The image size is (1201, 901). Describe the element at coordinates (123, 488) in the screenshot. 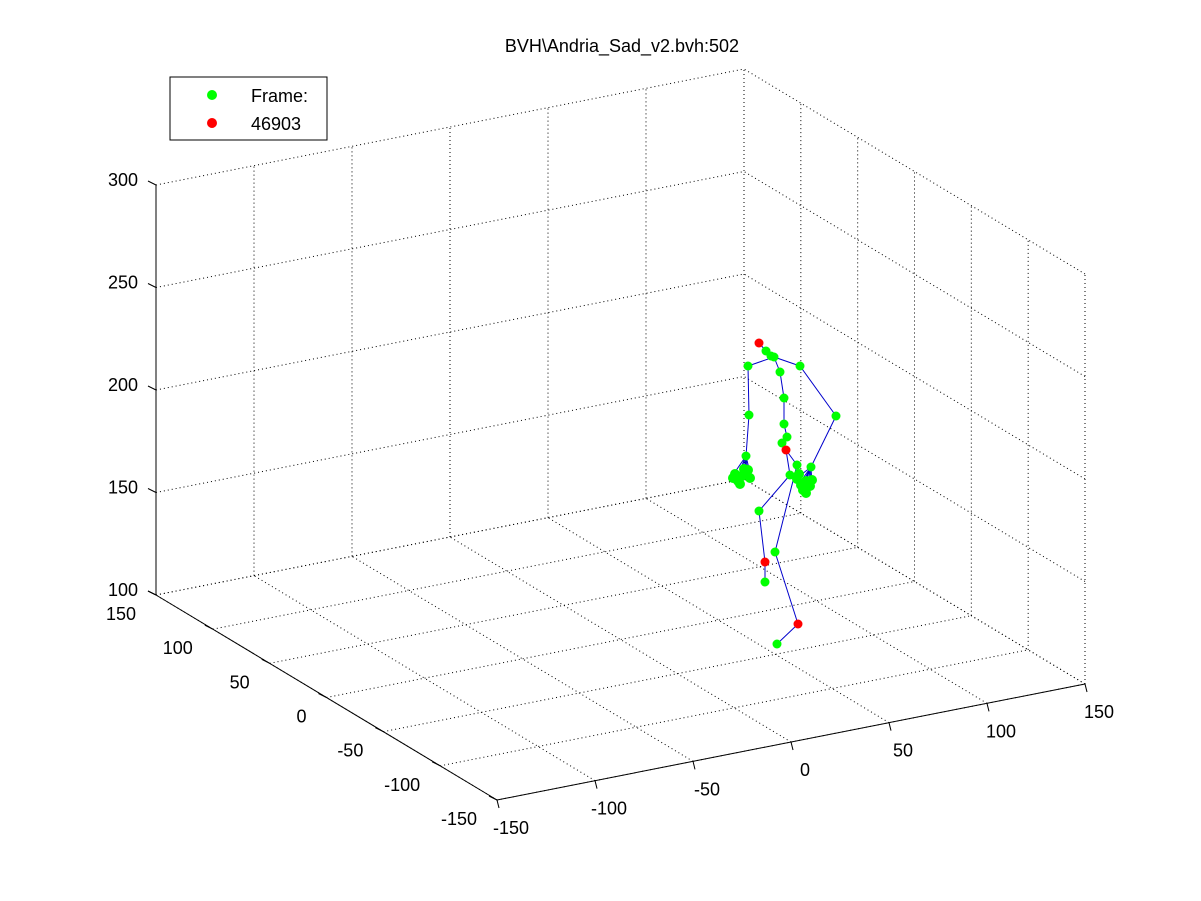

I see `z-tick-label: 150` at that location.